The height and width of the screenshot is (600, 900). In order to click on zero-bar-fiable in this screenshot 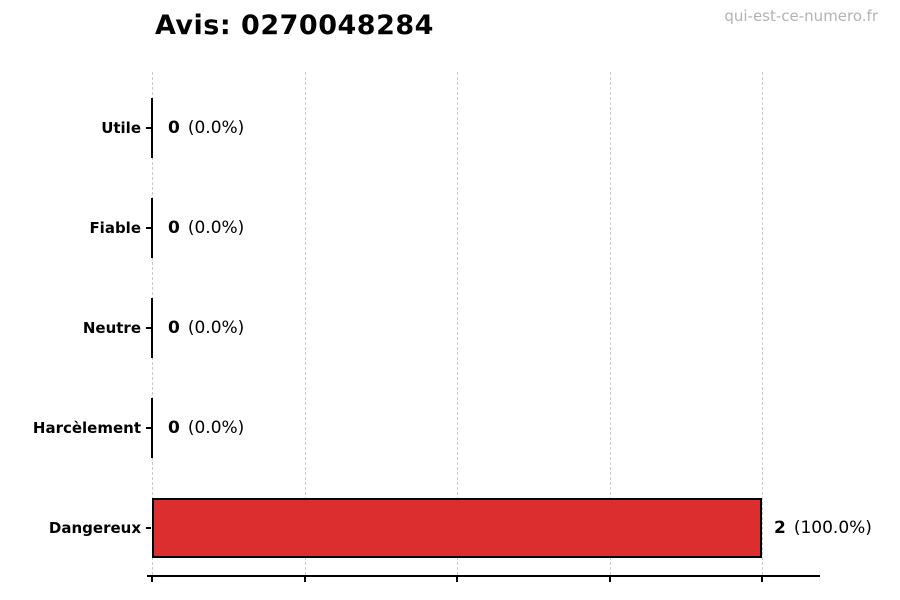, I will do `click(152, 227)`.